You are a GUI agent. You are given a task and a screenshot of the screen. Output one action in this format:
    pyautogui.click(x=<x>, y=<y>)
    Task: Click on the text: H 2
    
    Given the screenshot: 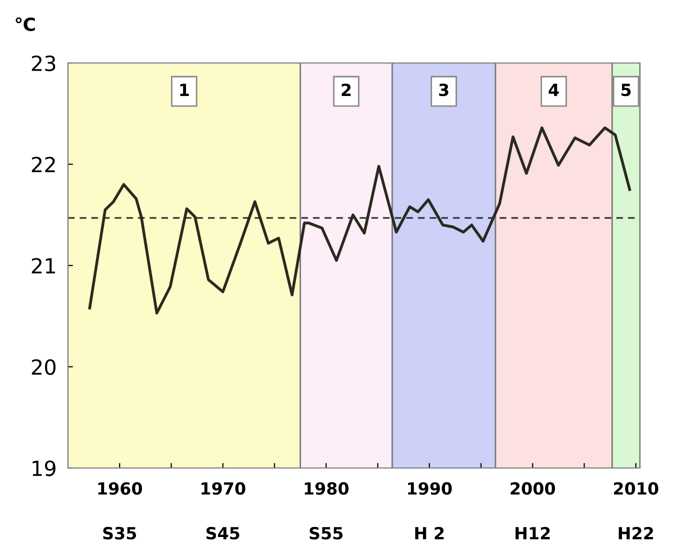 What is the action you would take?
    pyautogui.click(x=429, y=533)
    